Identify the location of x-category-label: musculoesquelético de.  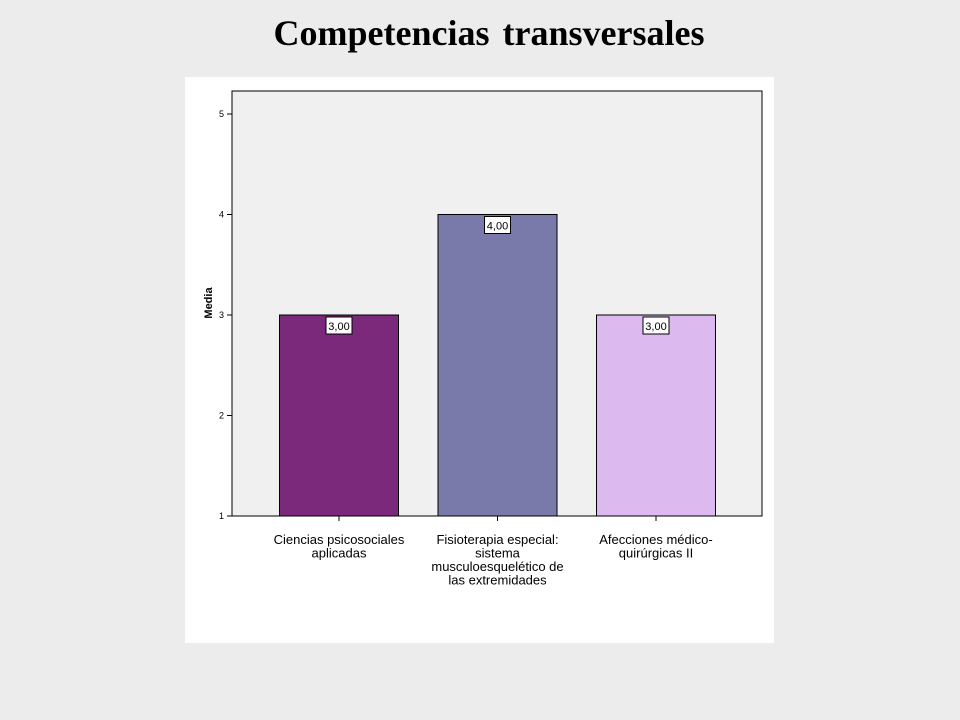
(497, 566).